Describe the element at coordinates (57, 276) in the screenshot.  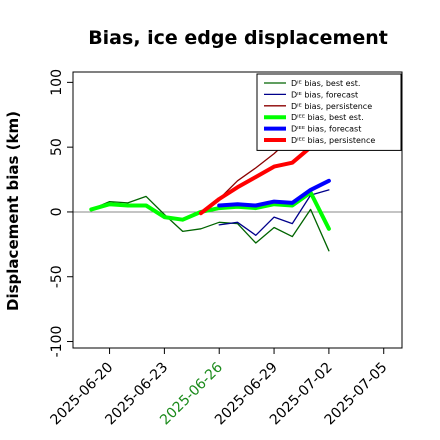
I see `y-tick-label: -50` at that location.